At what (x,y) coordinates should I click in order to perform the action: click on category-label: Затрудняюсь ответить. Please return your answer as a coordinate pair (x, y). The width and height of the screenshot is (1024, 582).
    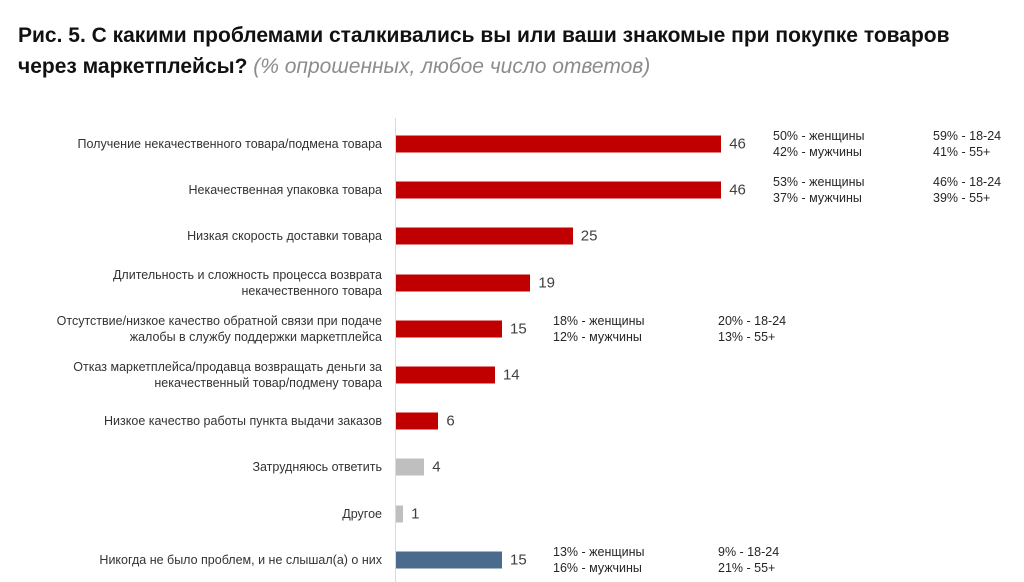
    Looking at the image, I should click on (317, 467).